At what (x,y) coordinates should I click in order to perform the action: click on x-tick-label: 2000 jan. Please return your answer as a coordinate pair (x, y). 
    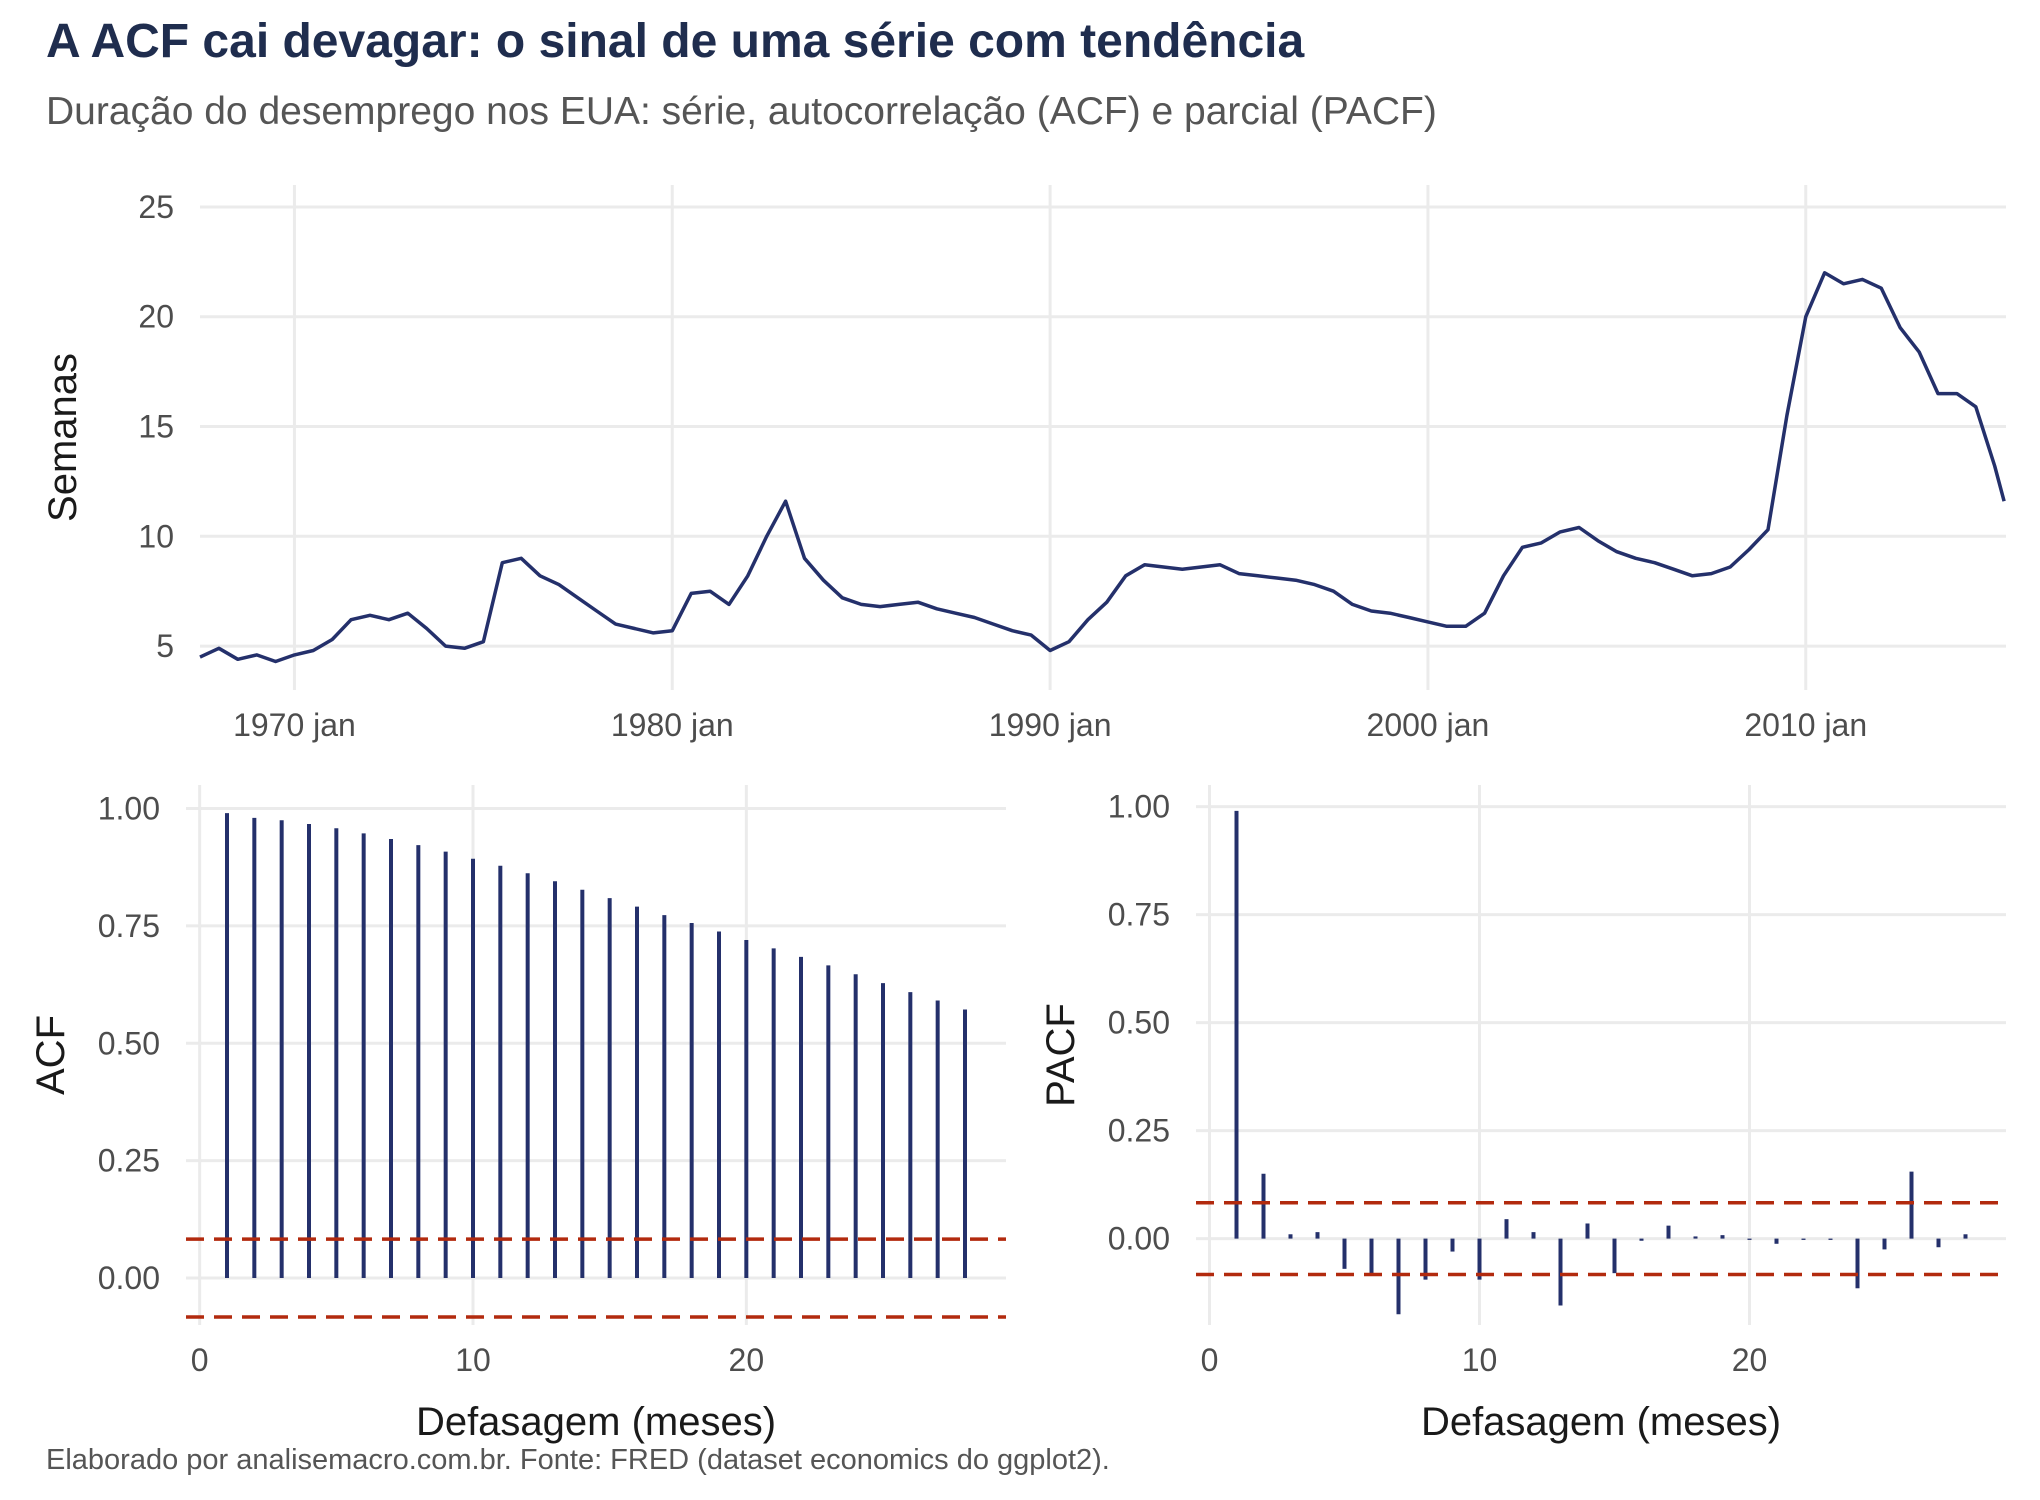
    Looking at the image, I should click on (1428, 725).